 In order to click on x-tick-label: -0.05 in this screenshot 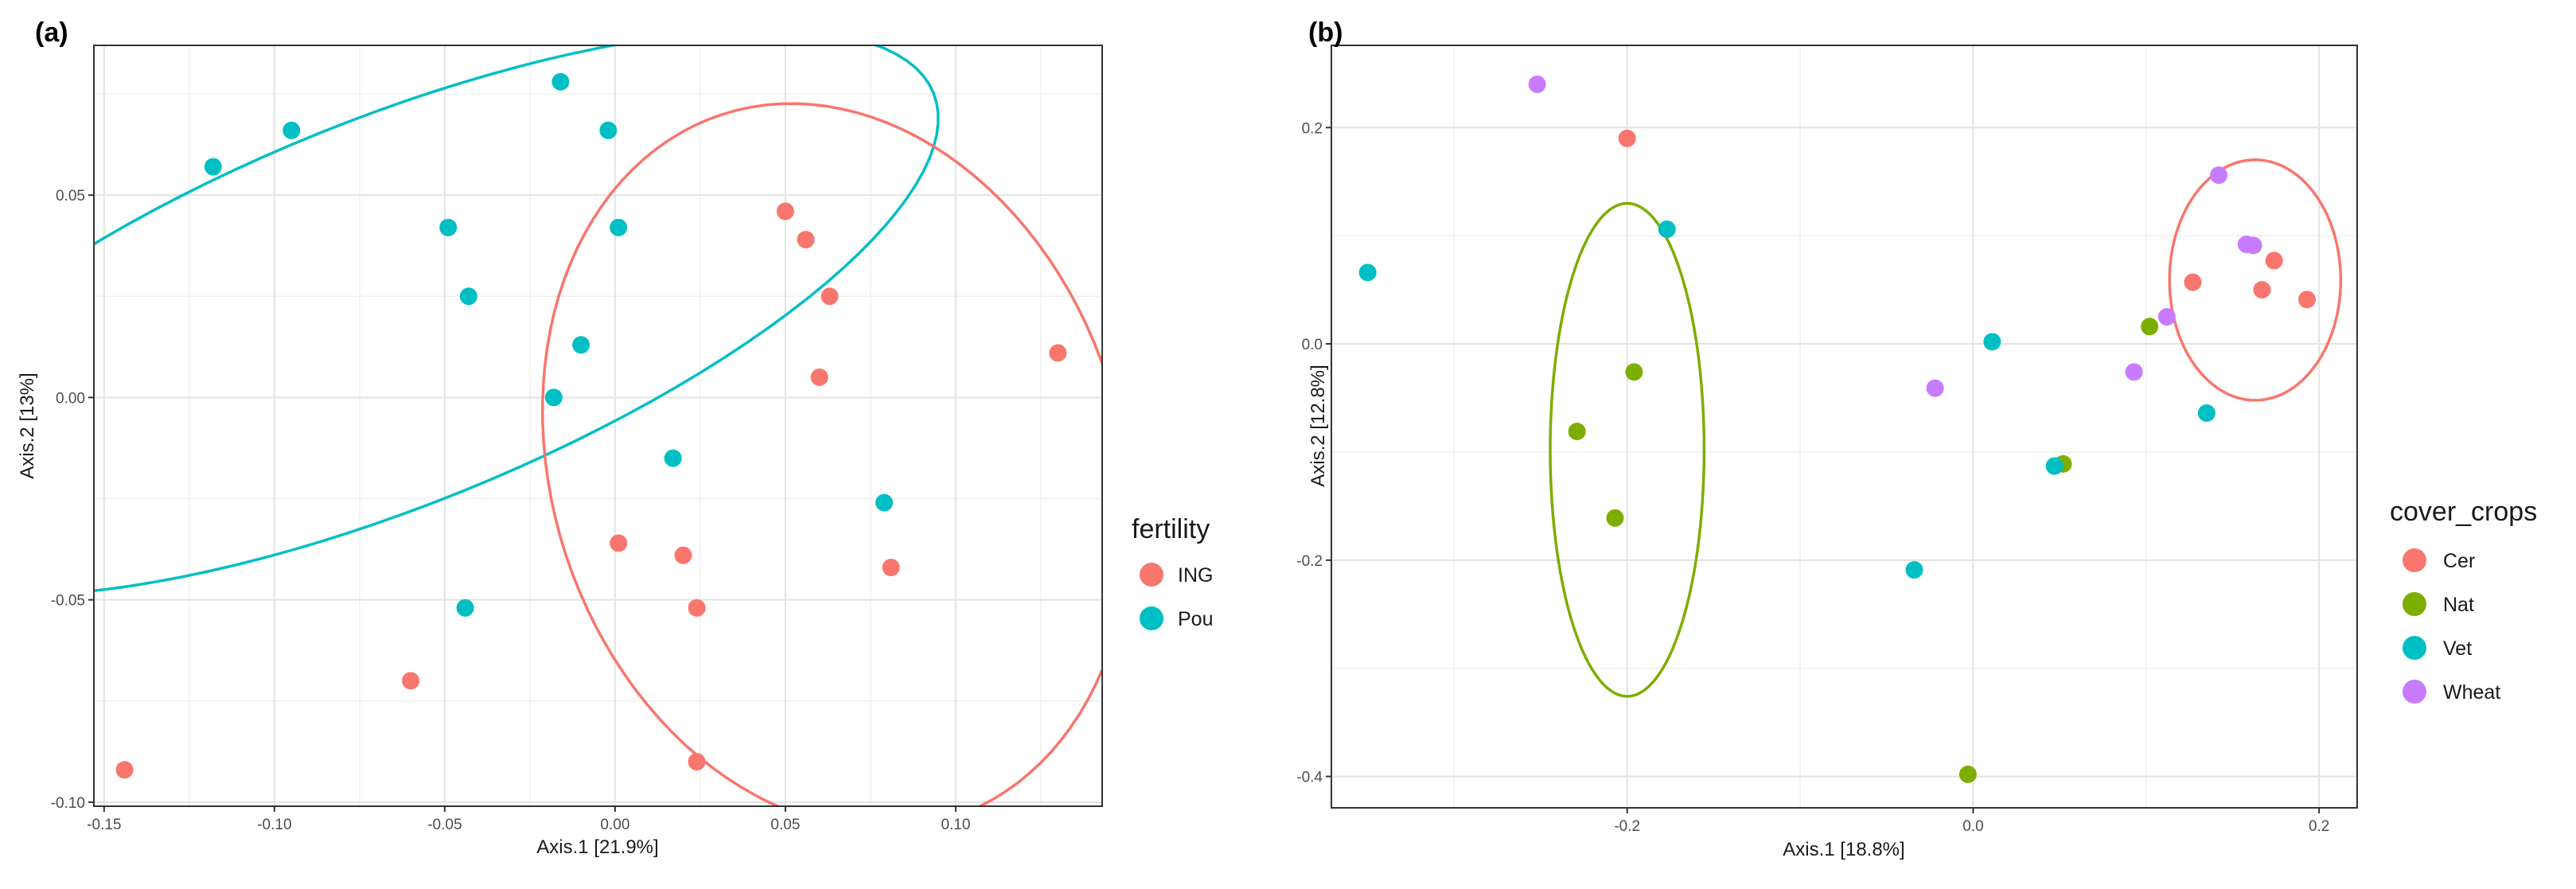, I will do `click(444, 825)`.